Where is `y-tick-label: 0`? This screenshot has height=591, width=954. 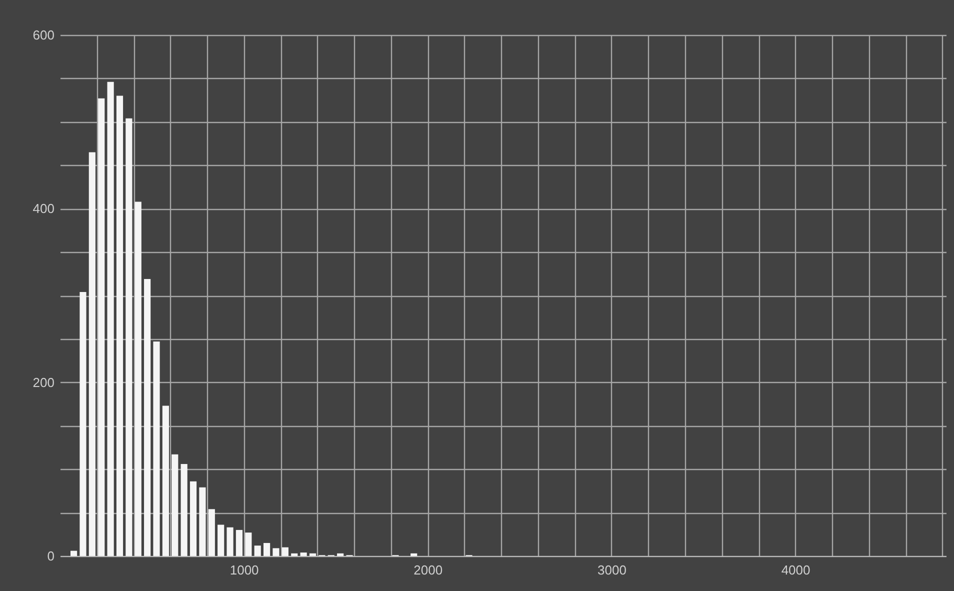
y-tick-label: 0 is located at coordinates (50, 556).